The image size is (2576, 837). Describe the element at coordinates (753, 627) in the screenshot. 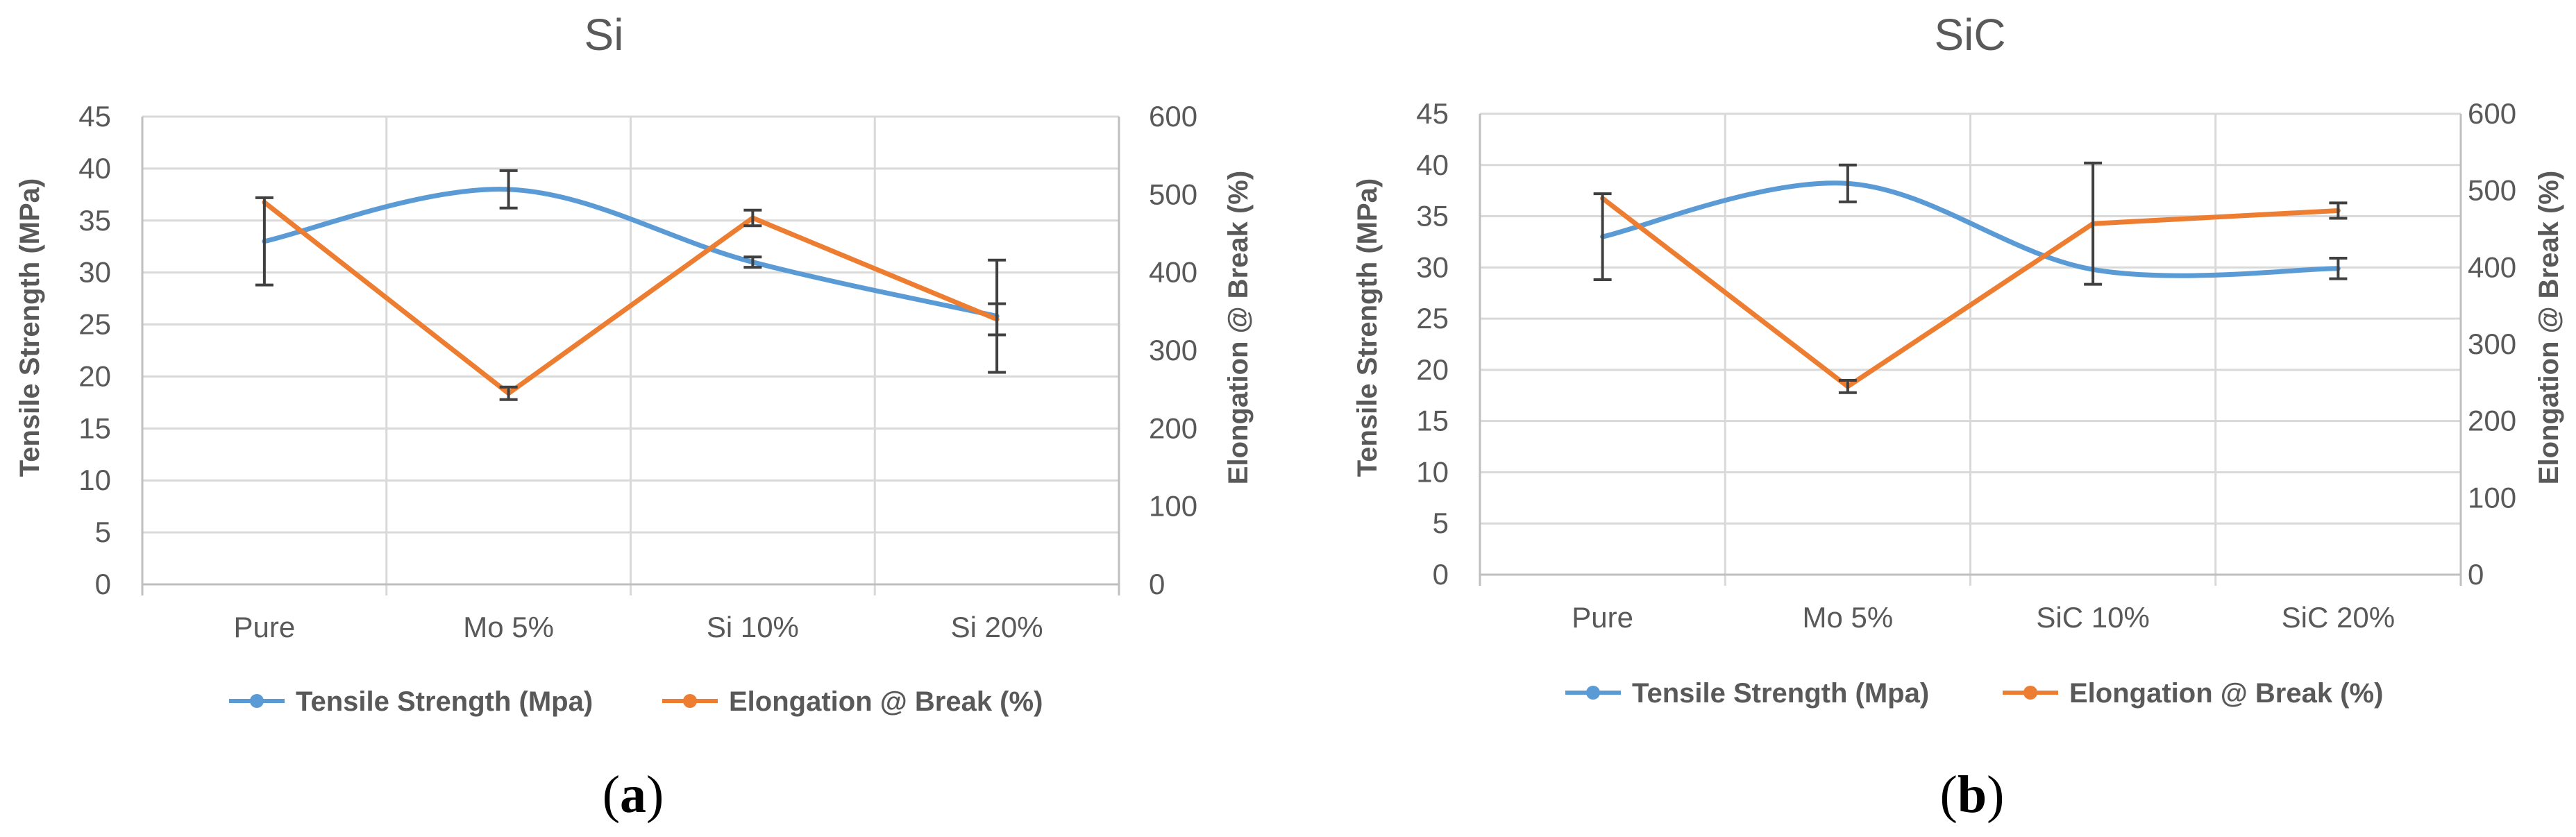

I see `category-label-si-10: Si 10%` at that location.